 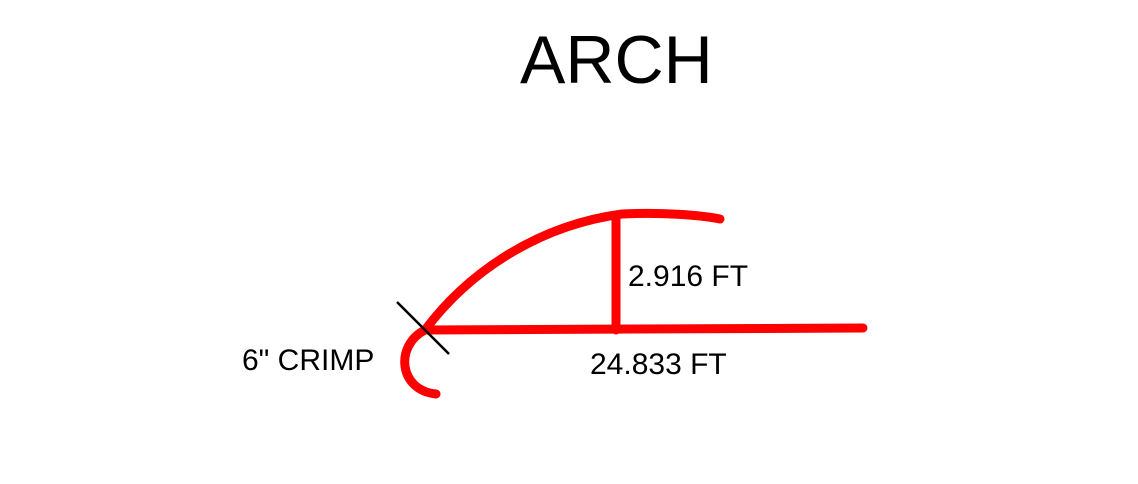 I want to click on span-label: 24.833 FT, so click(x=658, y=364).